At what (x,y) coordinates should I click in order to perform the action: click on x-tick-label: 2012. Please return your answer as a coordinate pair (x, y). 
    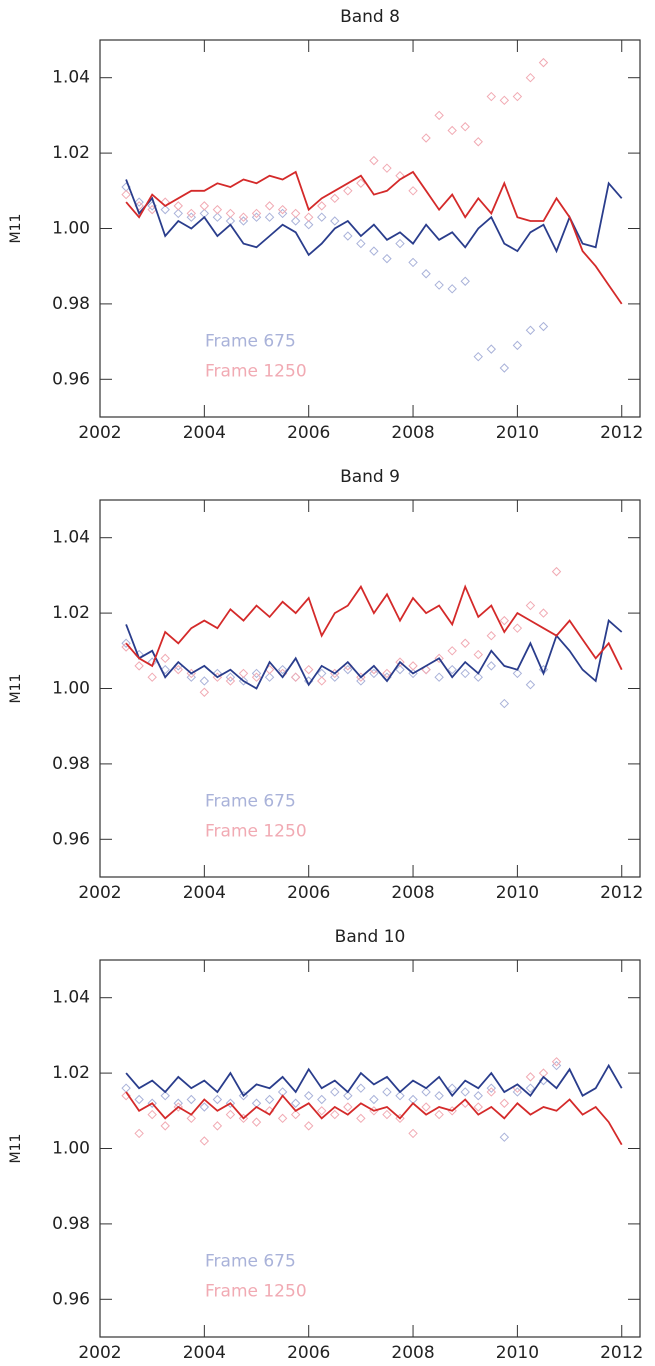
    Looking at the image, I should click on (621, 893).